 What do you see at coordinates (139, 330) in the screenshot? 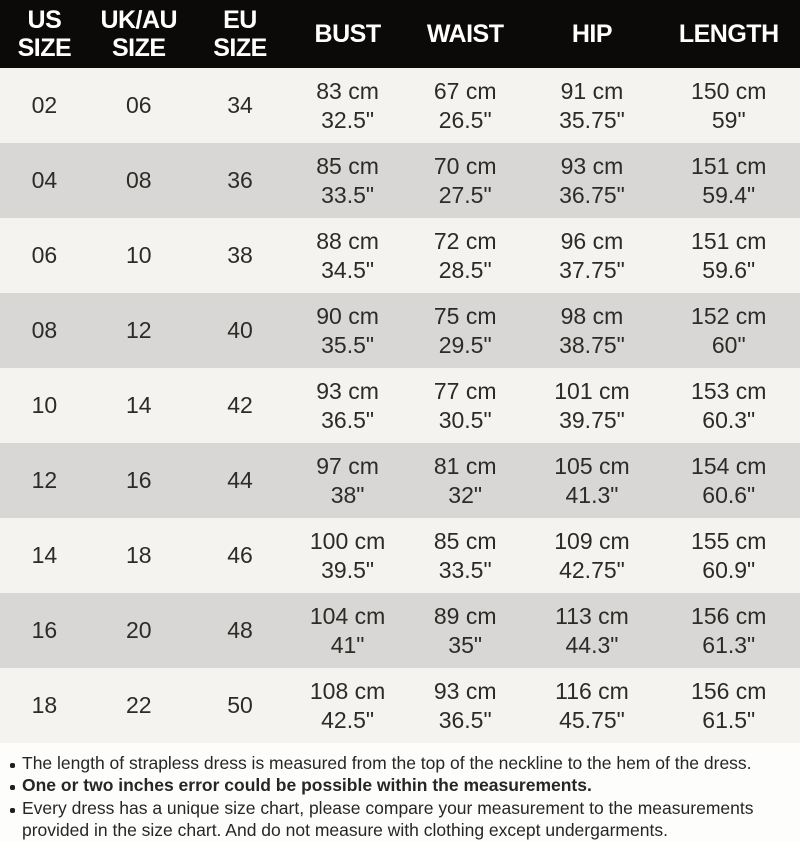
I see `cell-uk-au-size: 12` at bounding box center [139, 330].